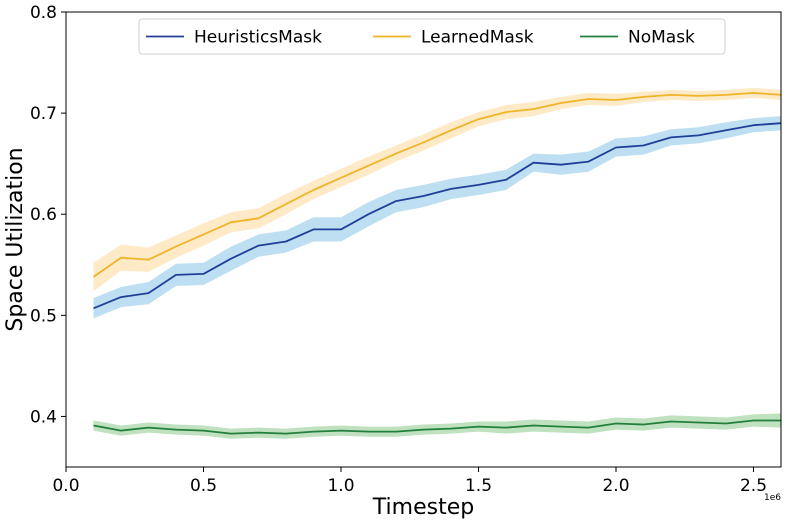 The image size is (789, 521). Describe the element at coordinates (423, 507) in the screenshot. I see `x-axis-title: Timestep` at that location.